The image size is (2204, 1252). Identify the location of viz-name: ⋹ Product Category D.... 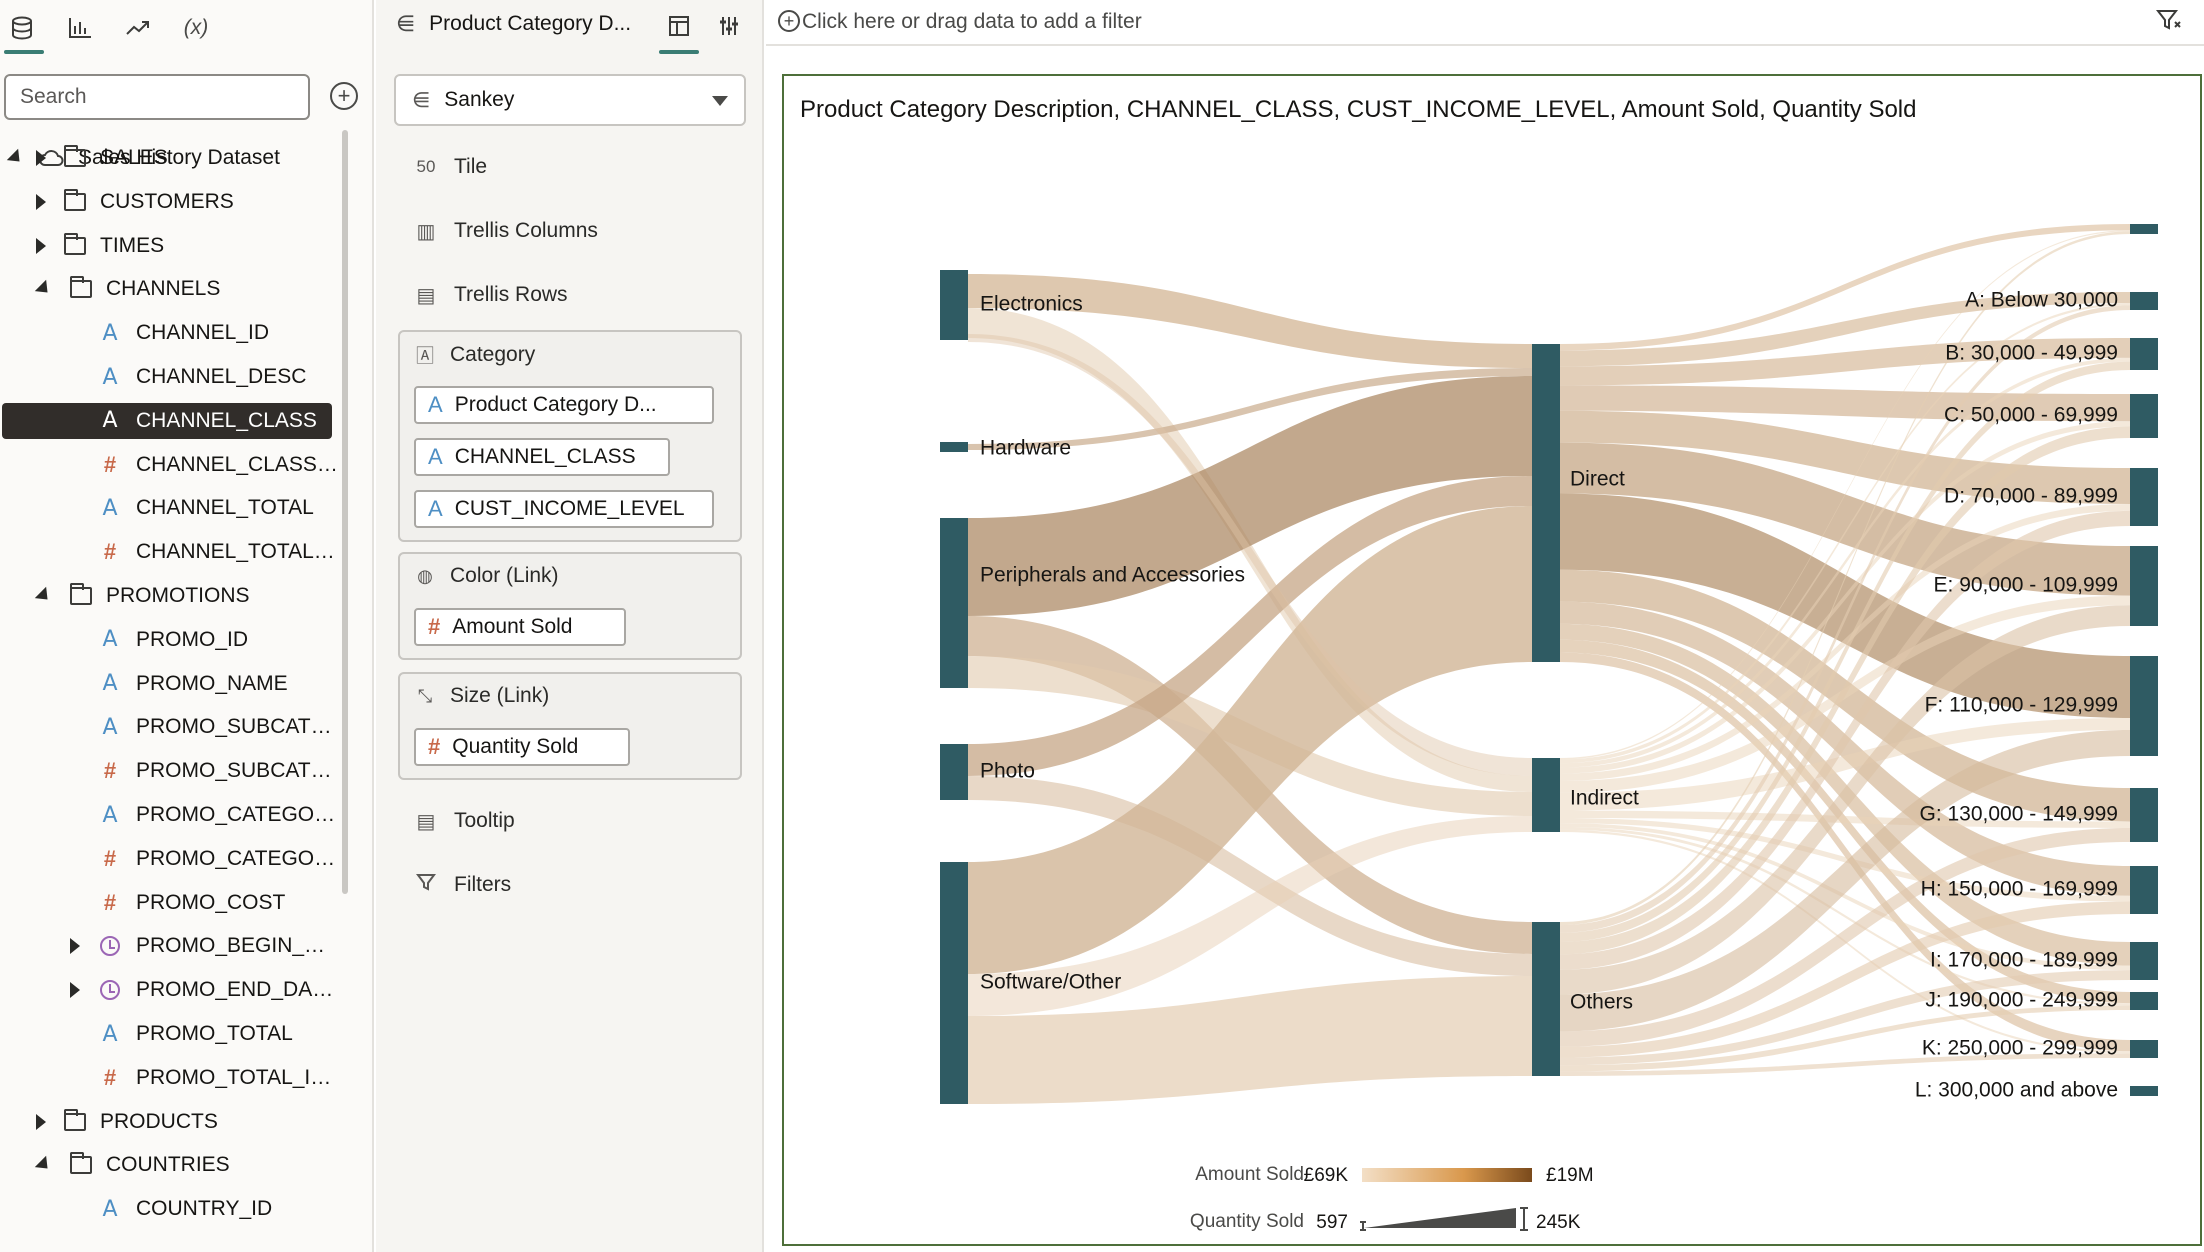
(513, 24).